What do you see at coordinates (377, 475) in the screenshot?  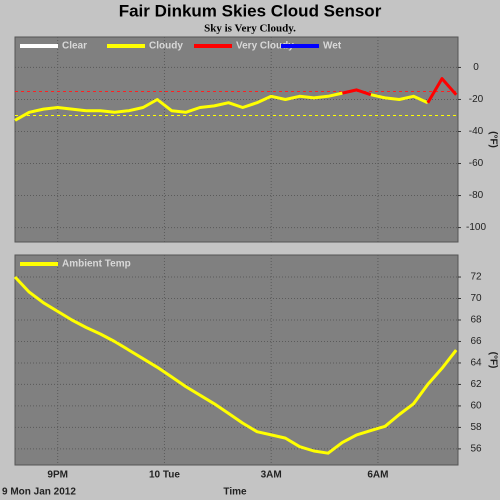 I see `x-tick-label: 6AM` at bounding box center [377, 475].